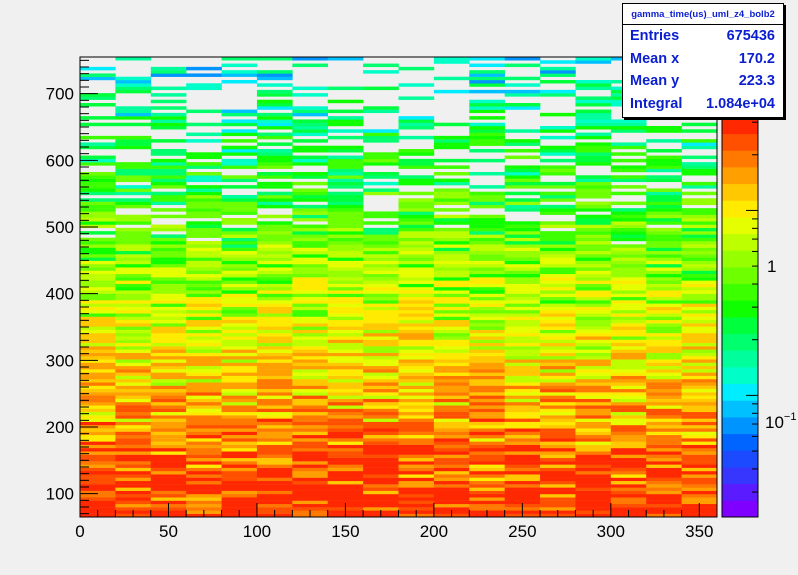 Image resolution: width=798 pixels, height=575 pixels. What do you see at coordinates (740, 317) in the screenshot?
I see `color-palette-bar` at bounding box center [740, 317].